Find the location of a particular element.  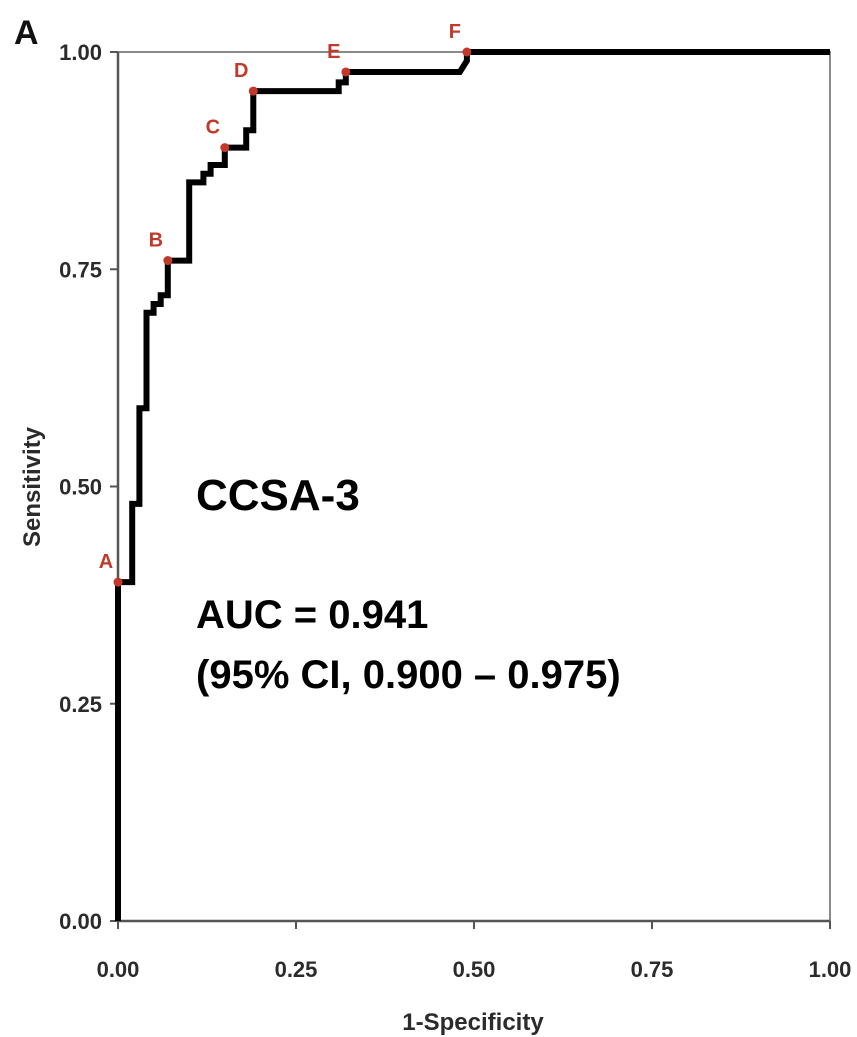

threshold-point-b is located at coordinates (168, 261).